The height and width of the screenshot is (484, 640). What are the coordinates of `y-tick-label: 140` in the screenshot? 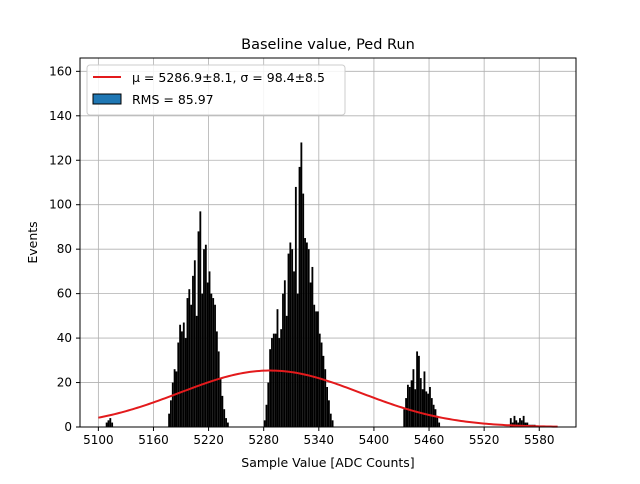 It's located at (60, 116).